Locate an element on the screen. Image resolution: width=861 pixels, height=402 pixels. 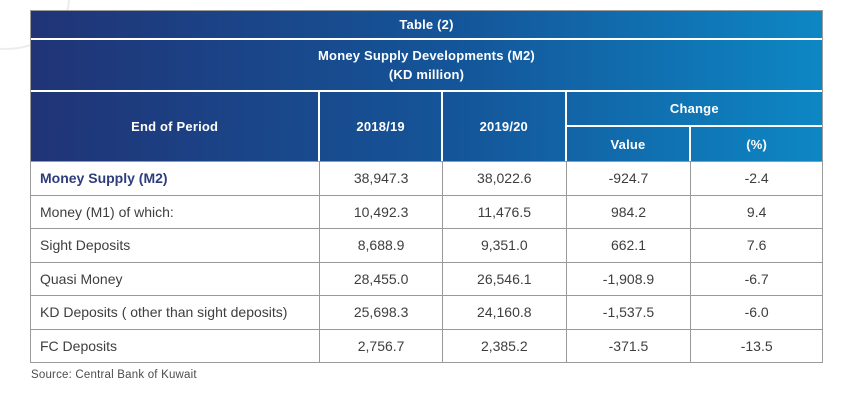
column-header-change-percent: (%) is located at coordinates (757, 144).